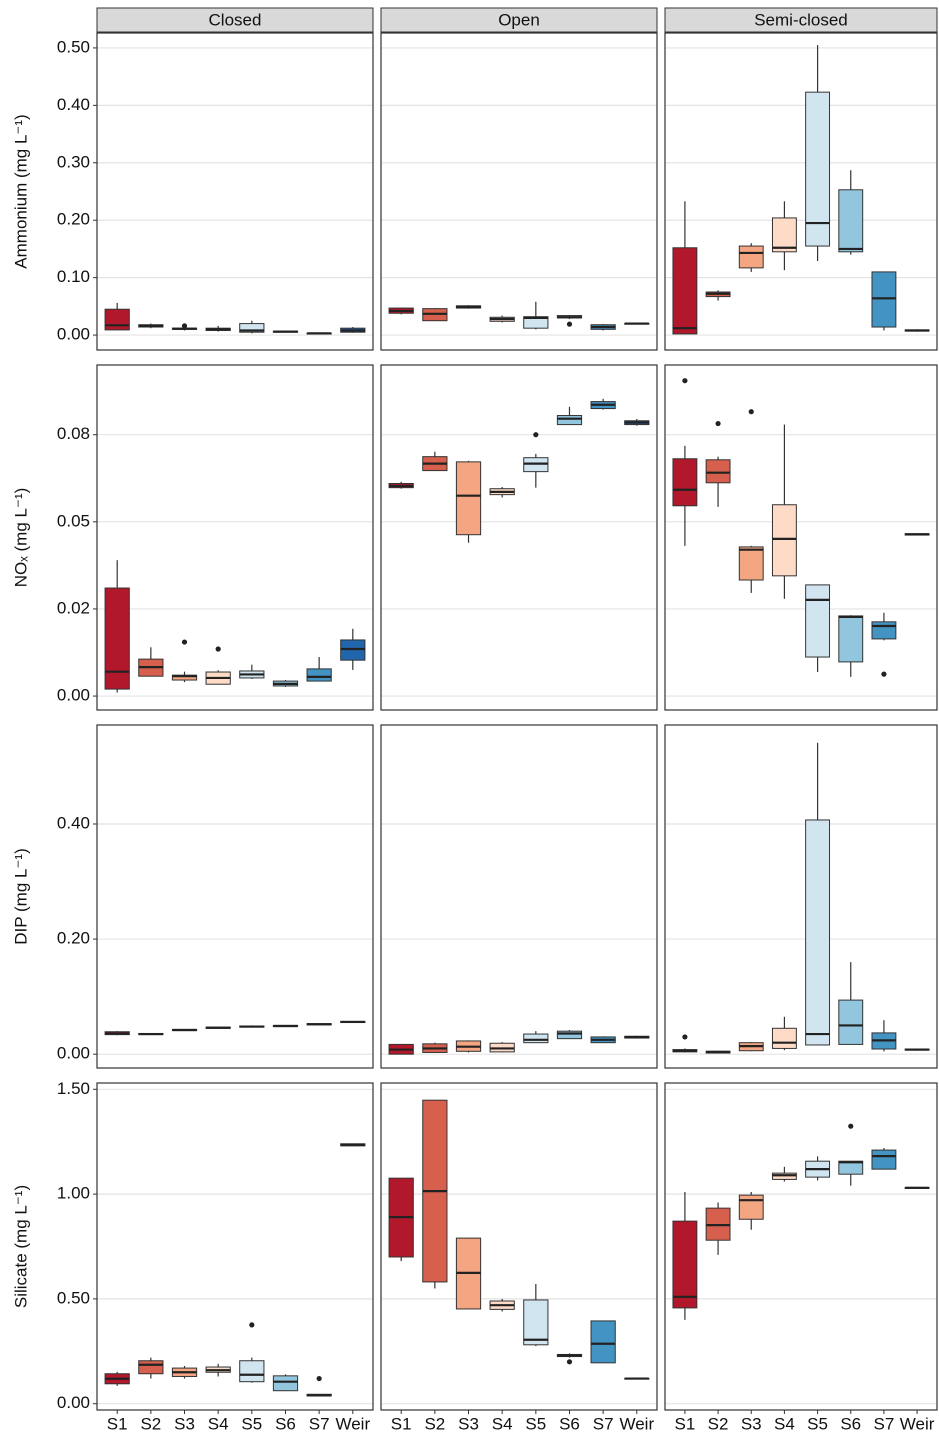 The image size is (939, 1435). Describe the element at coordinates (73, 938) in the screenshot. I see `y-tick-label: 0.20` at that location.